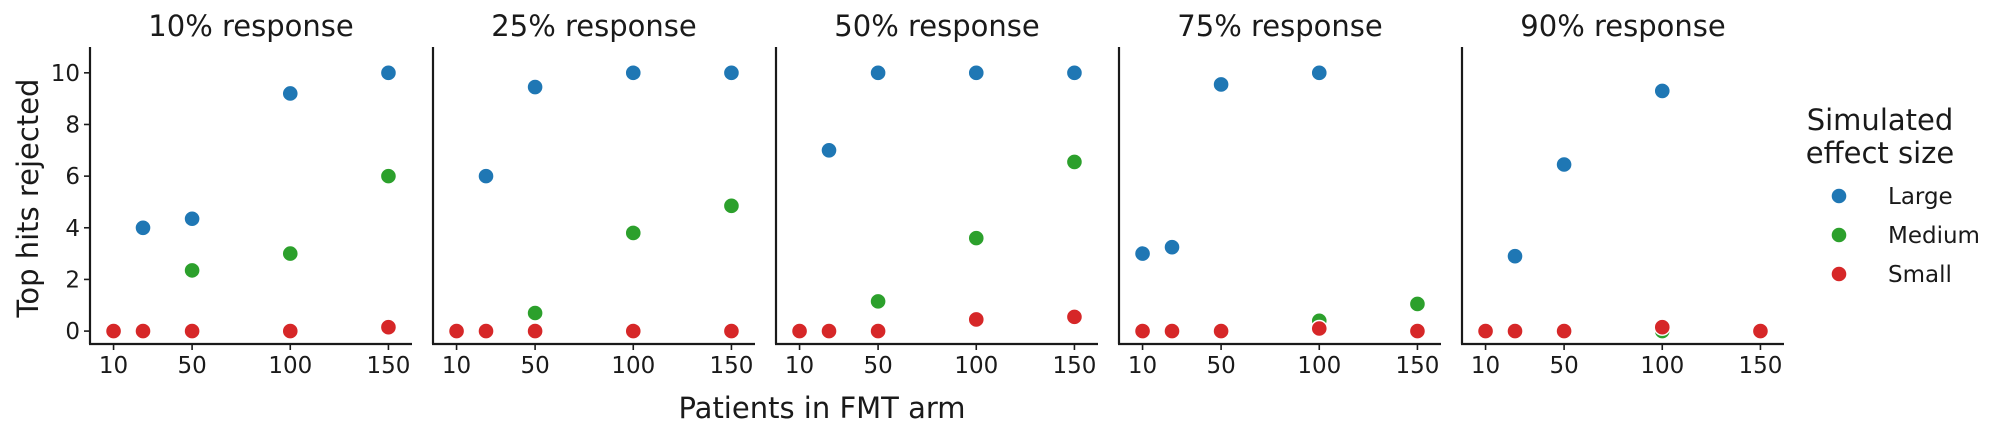 The image size is (1993, 435). I want to click on legend-label-medium: Medium, so click(1934, 236).